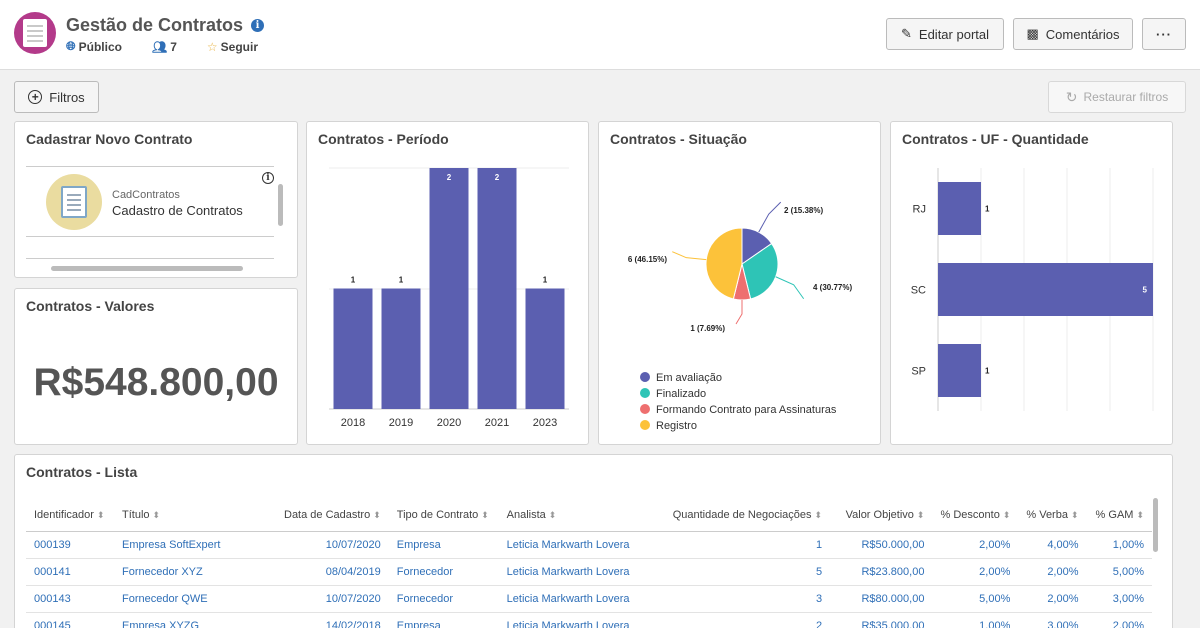 This screenshot has height=628, width=1200. I want to click on column-header: % Desconto ⬍, so click(975, 515).